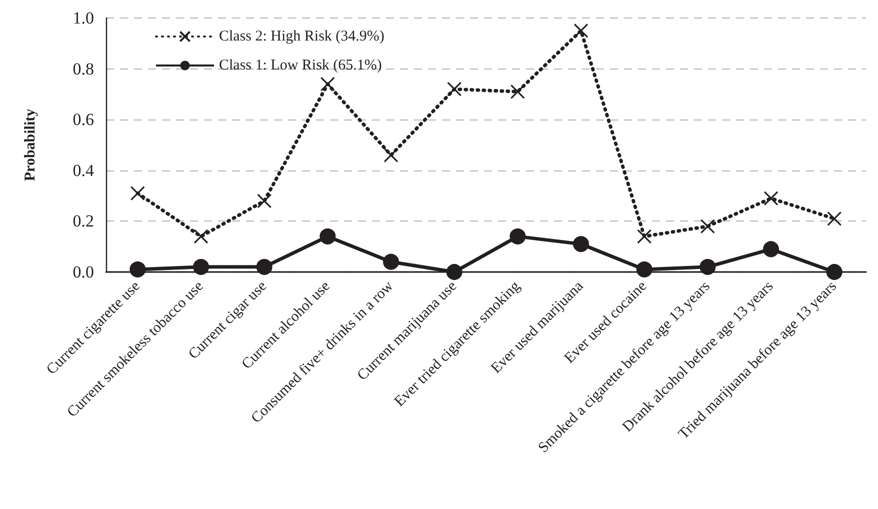  Describe the element at coordinates (83, 170) in the screenshot. I see `y-tick-label: 0.4` at that location.